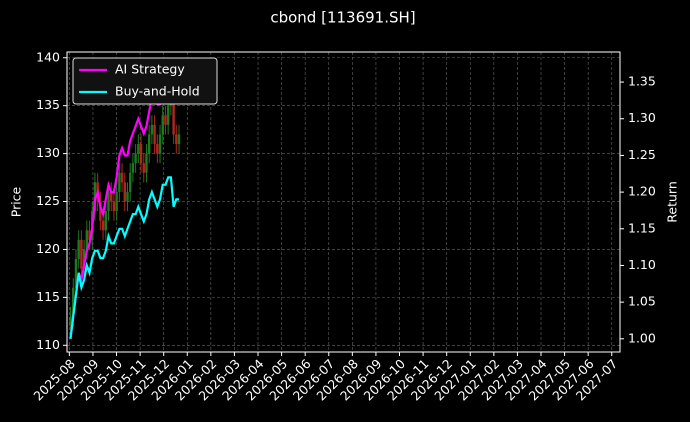 This screenshot has height=422, width=690. Describe the element at coordinates (48, 152) in the screenshot. I see `y-tick-label: 130` at that location.